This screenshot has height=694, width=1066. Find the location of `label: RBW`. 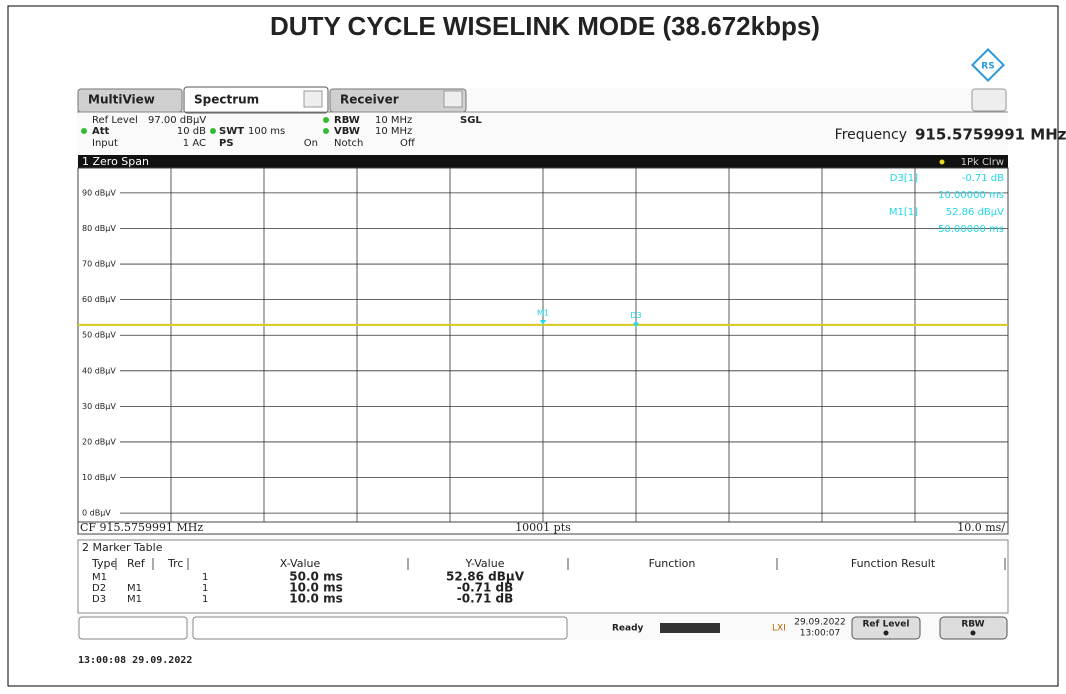

label: RBW is located at coordinates (347, 120).